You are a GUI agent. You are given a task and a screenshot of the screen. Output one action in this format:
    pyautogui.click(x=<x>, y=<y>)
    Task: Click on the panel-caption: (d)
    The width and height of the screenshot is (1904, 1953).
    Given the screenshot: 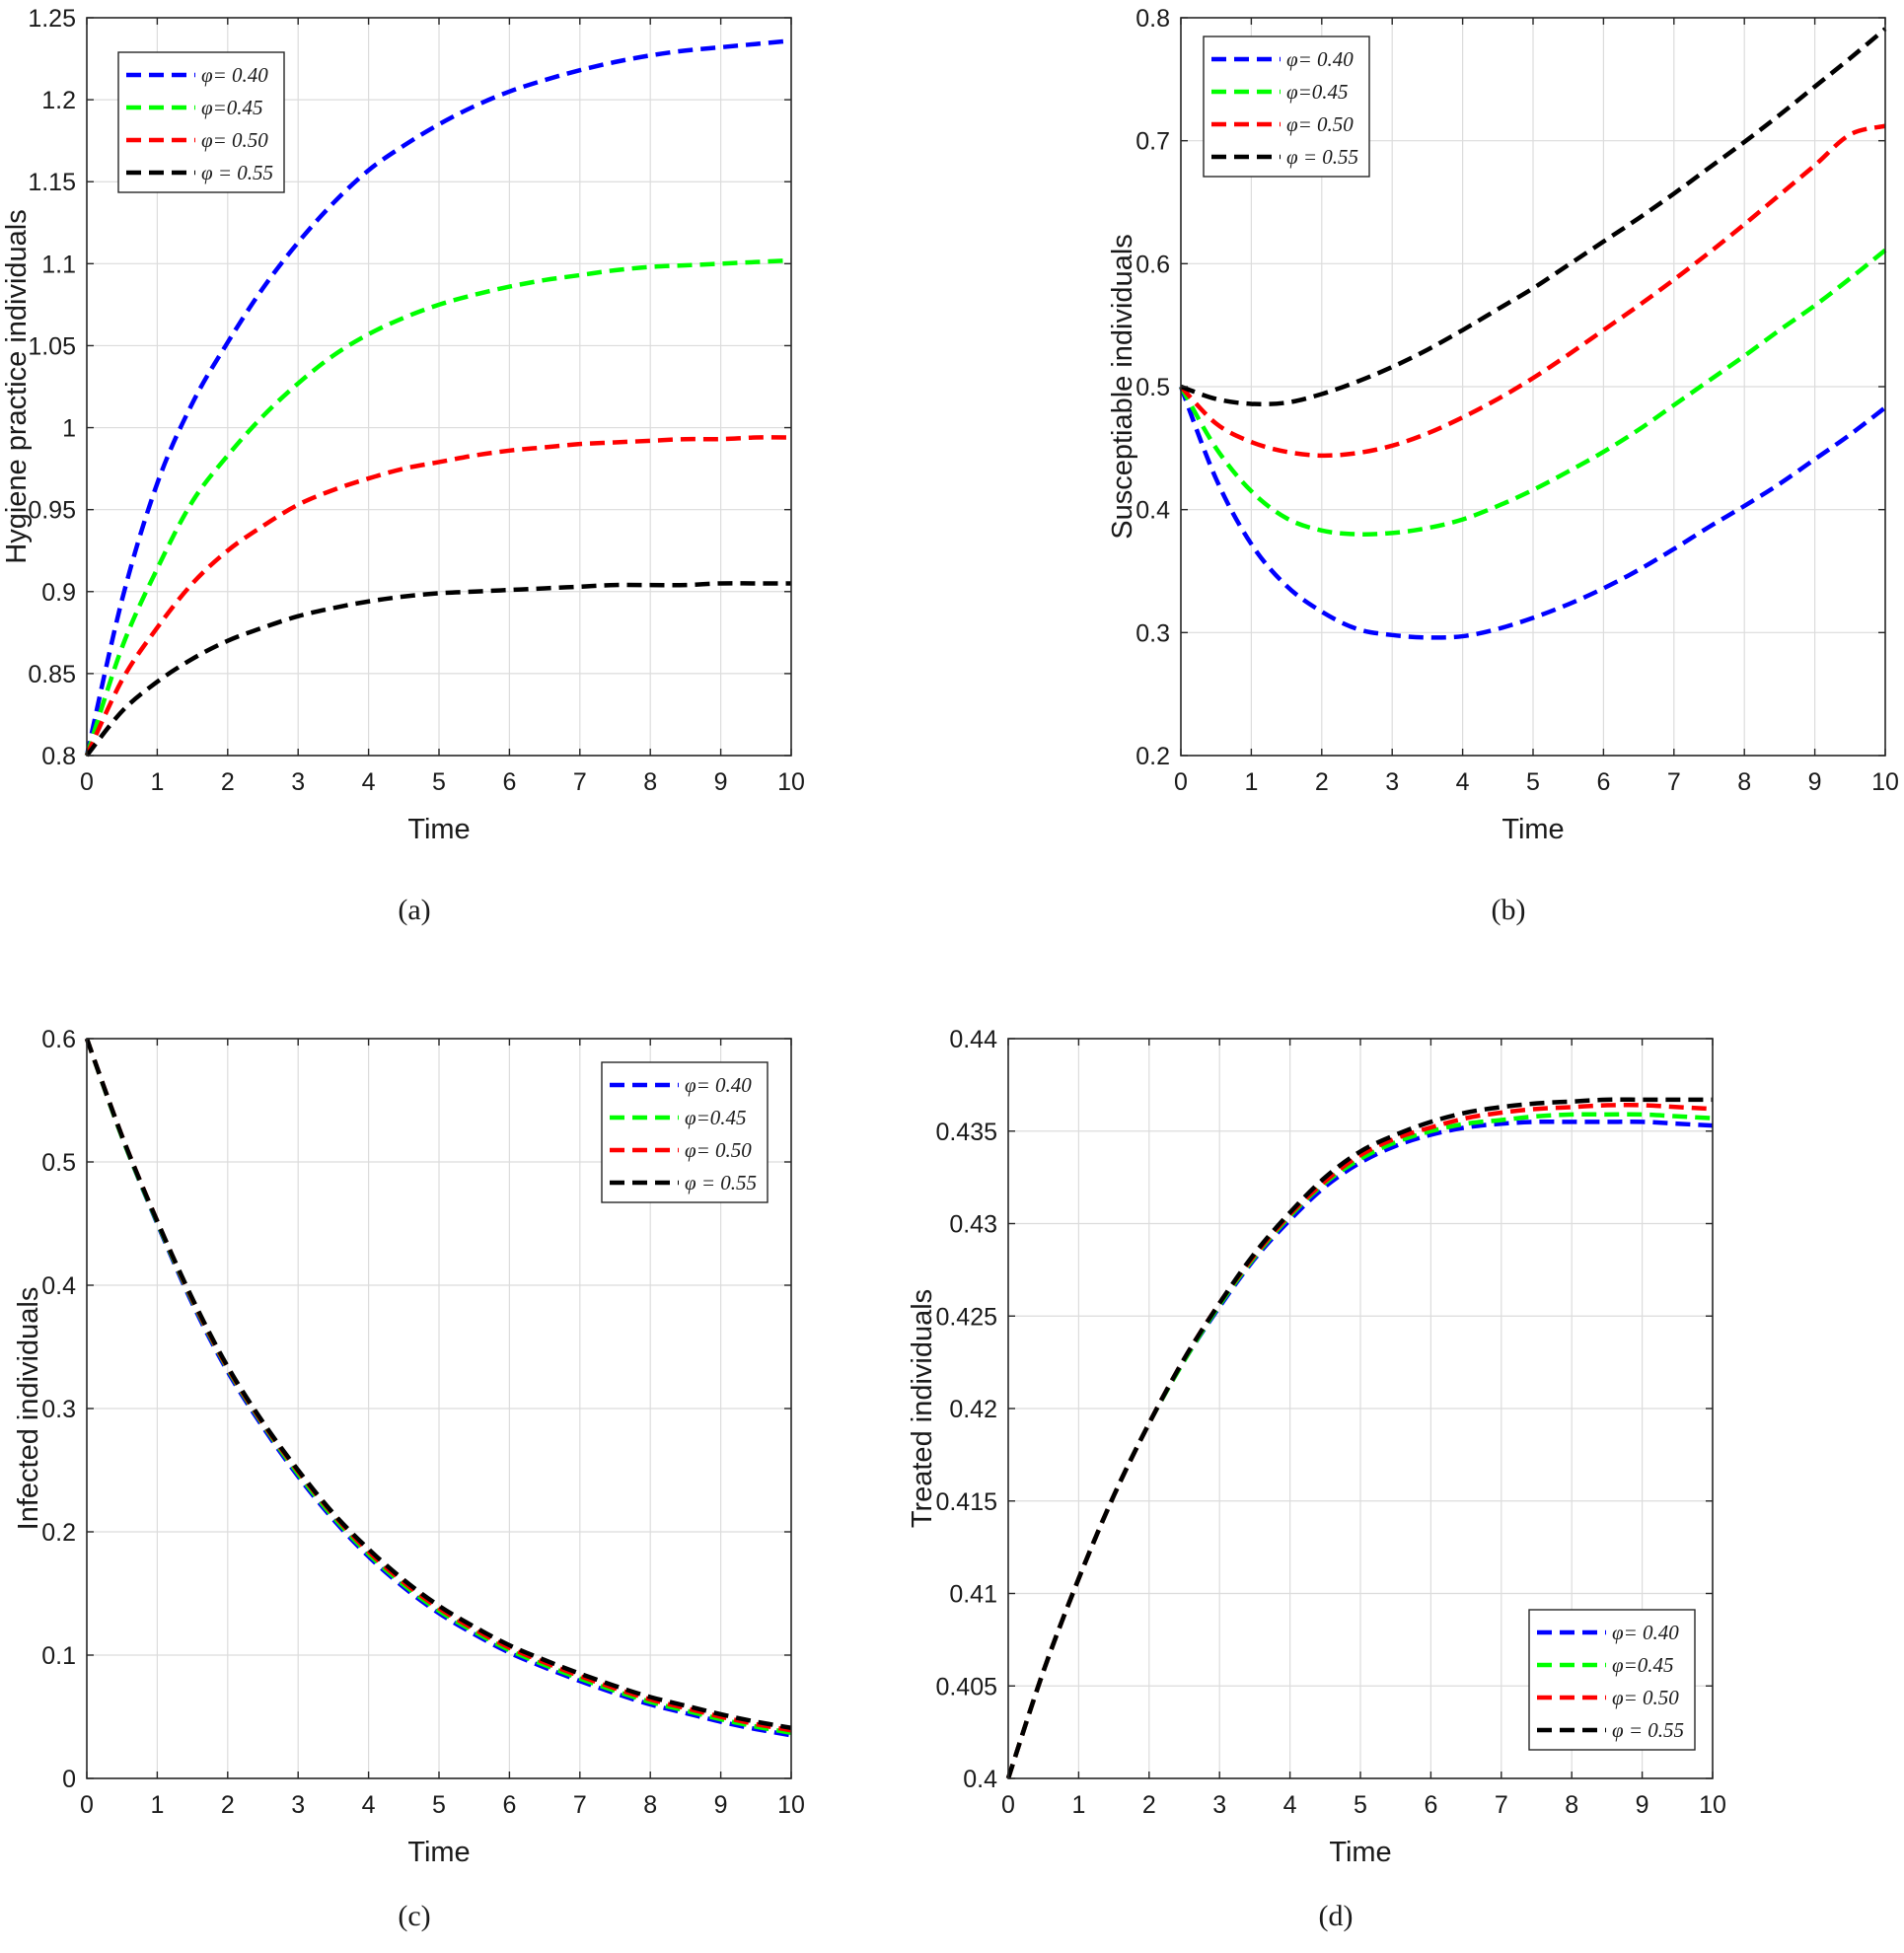 What is the action you would take?
    pyautogui.click(x=1336, y=1916)
    